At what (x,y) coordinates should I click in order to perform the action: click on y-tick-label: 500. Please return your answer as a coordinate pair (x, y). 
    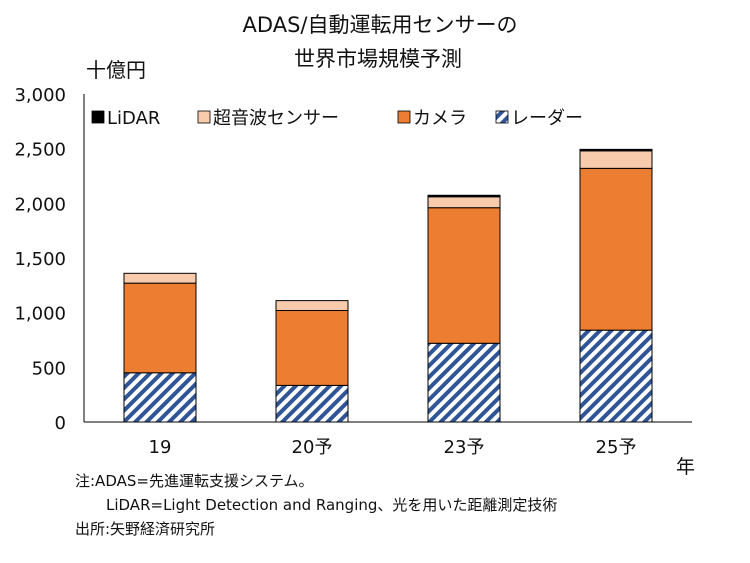
    Looking at the image, I should click on (49, 368).